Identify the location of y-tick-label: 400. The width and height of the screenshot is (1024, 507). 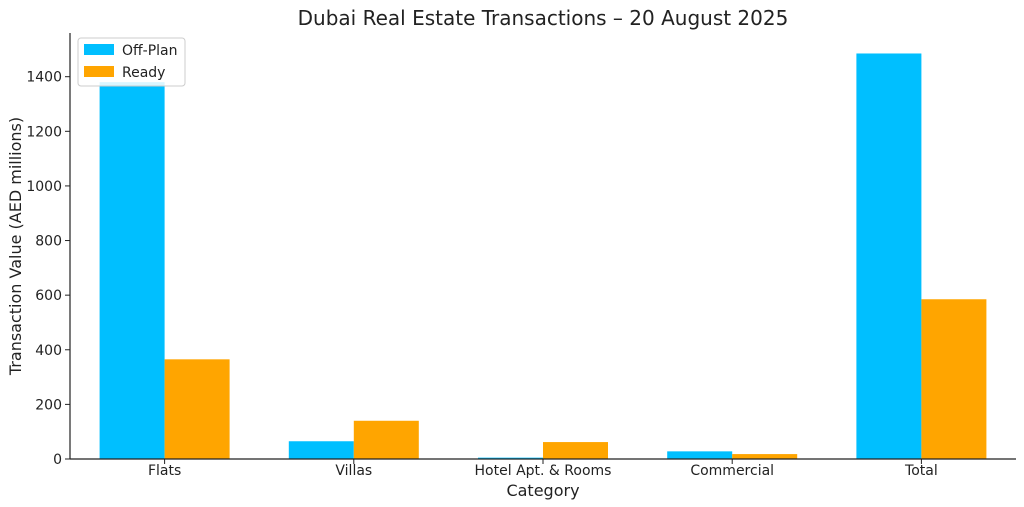
(48, 351).